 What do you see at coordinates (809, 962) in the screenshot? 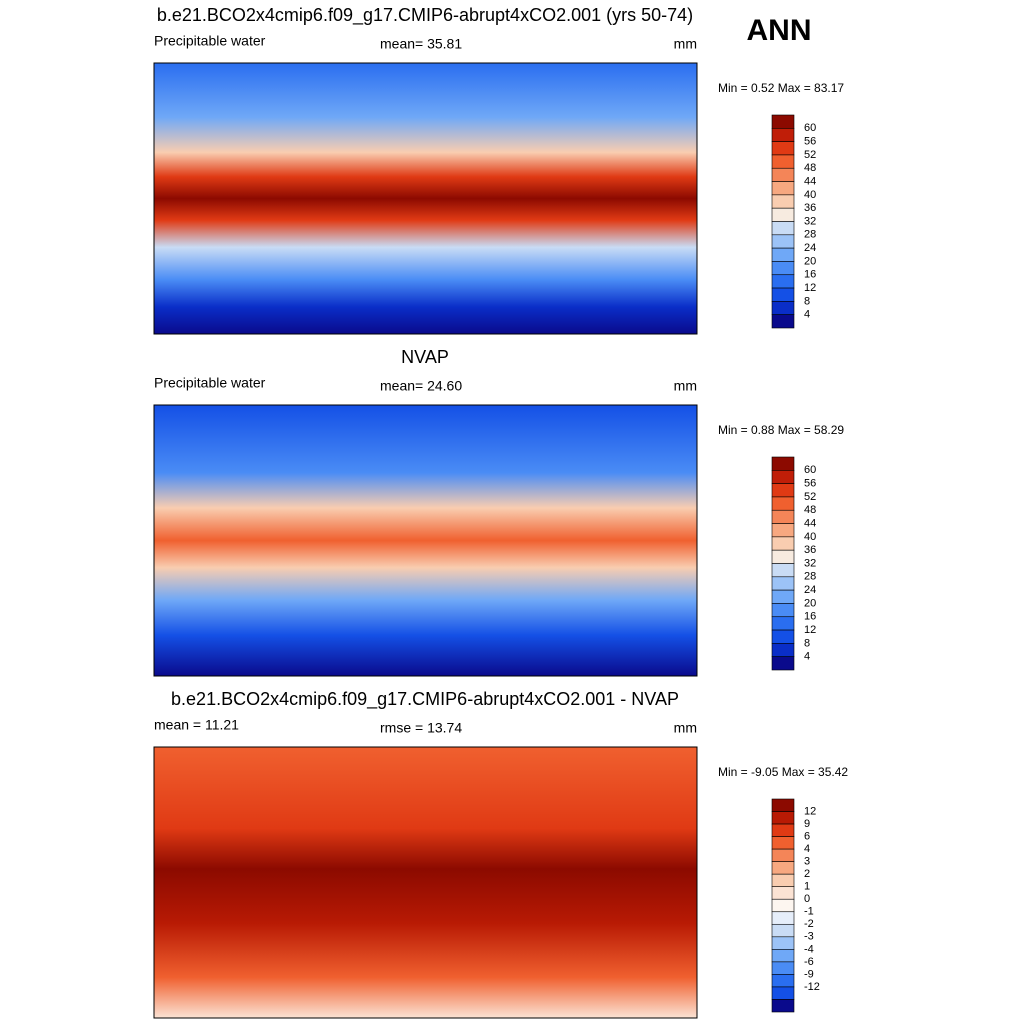
I see `colorbar-label: -6` at bounding box center [809, 962].